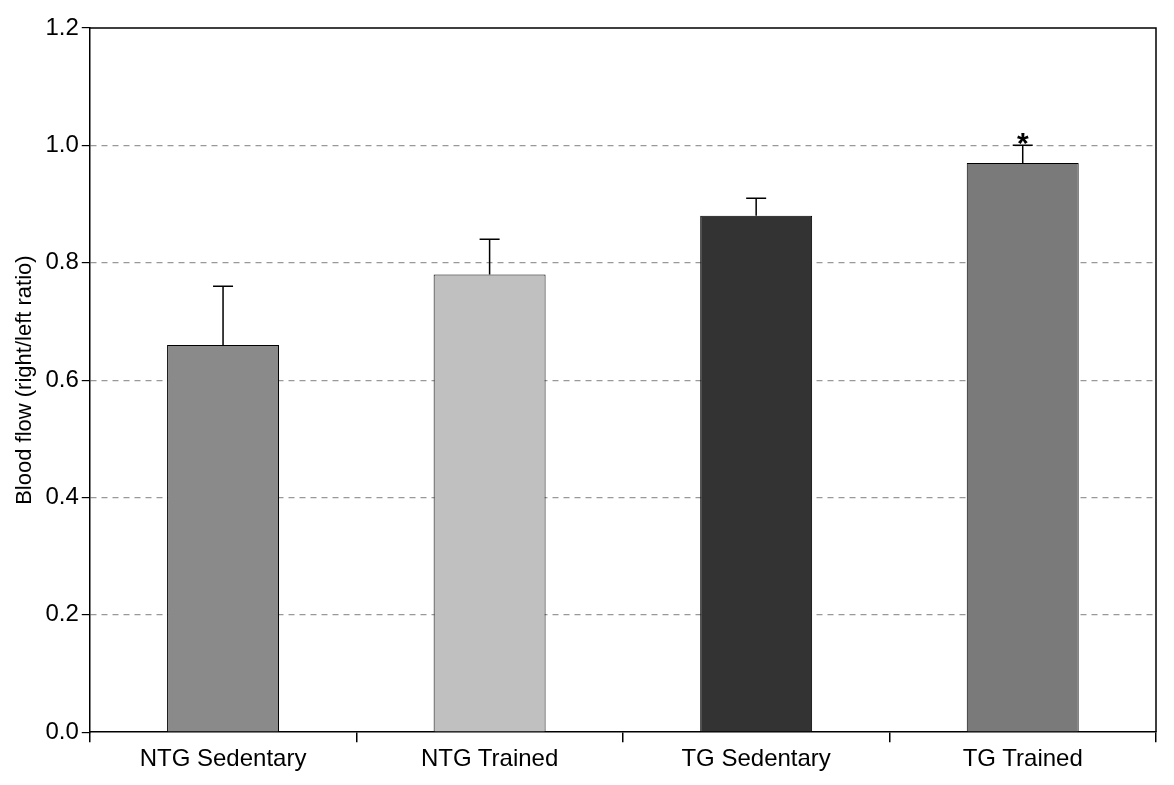 The image size is (1174, 785). I want to click on x-tick-label: NTG Trained, so click(489, 758).